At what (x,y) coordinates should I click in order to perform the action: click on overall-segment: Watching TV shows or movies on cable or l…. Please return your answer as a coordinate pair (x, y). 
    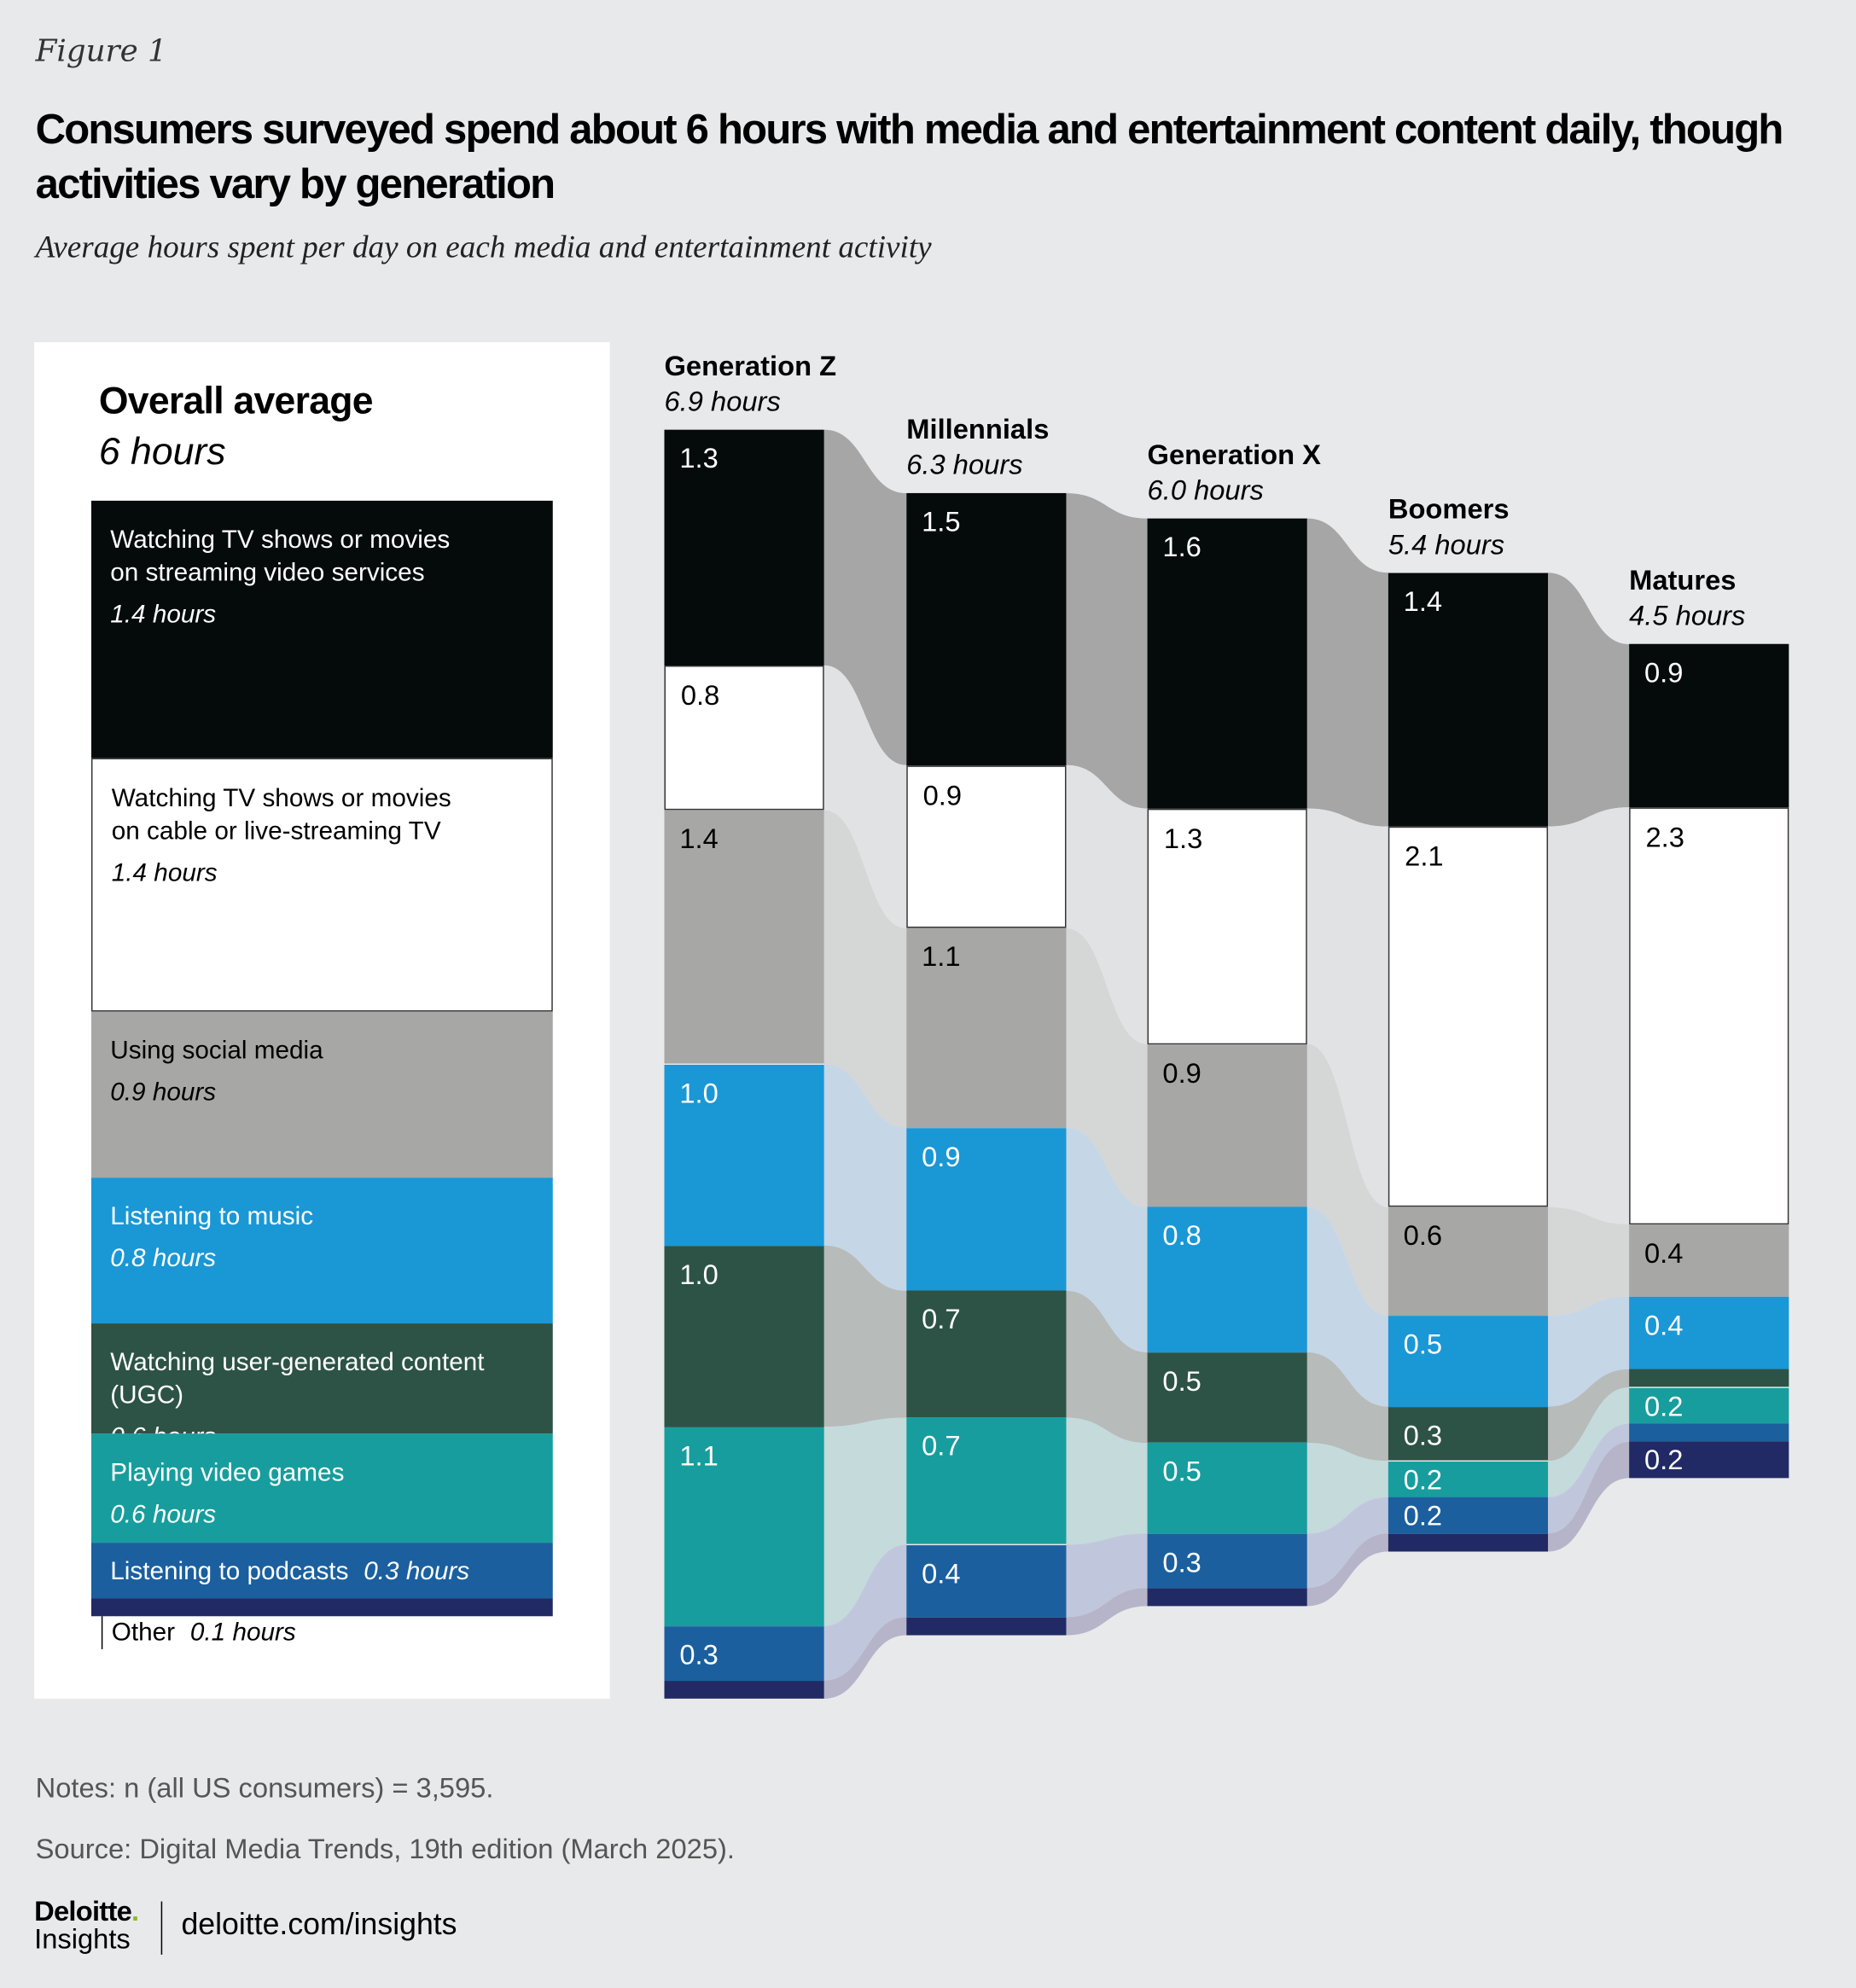
    Looking at the image, I should click on (321, 885).